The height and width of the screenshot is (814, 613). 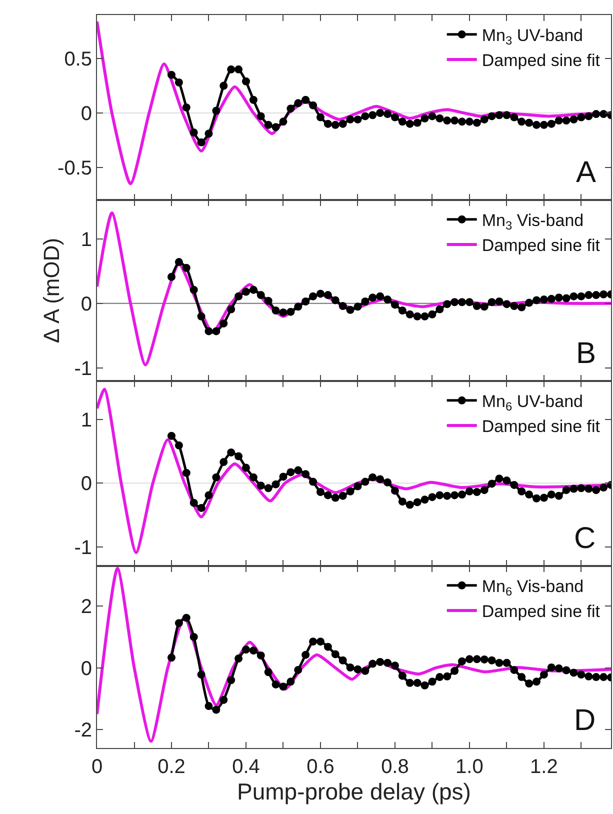 I want to click on y-axis-title: Δ A (mOD), so click(x=51, y=291).